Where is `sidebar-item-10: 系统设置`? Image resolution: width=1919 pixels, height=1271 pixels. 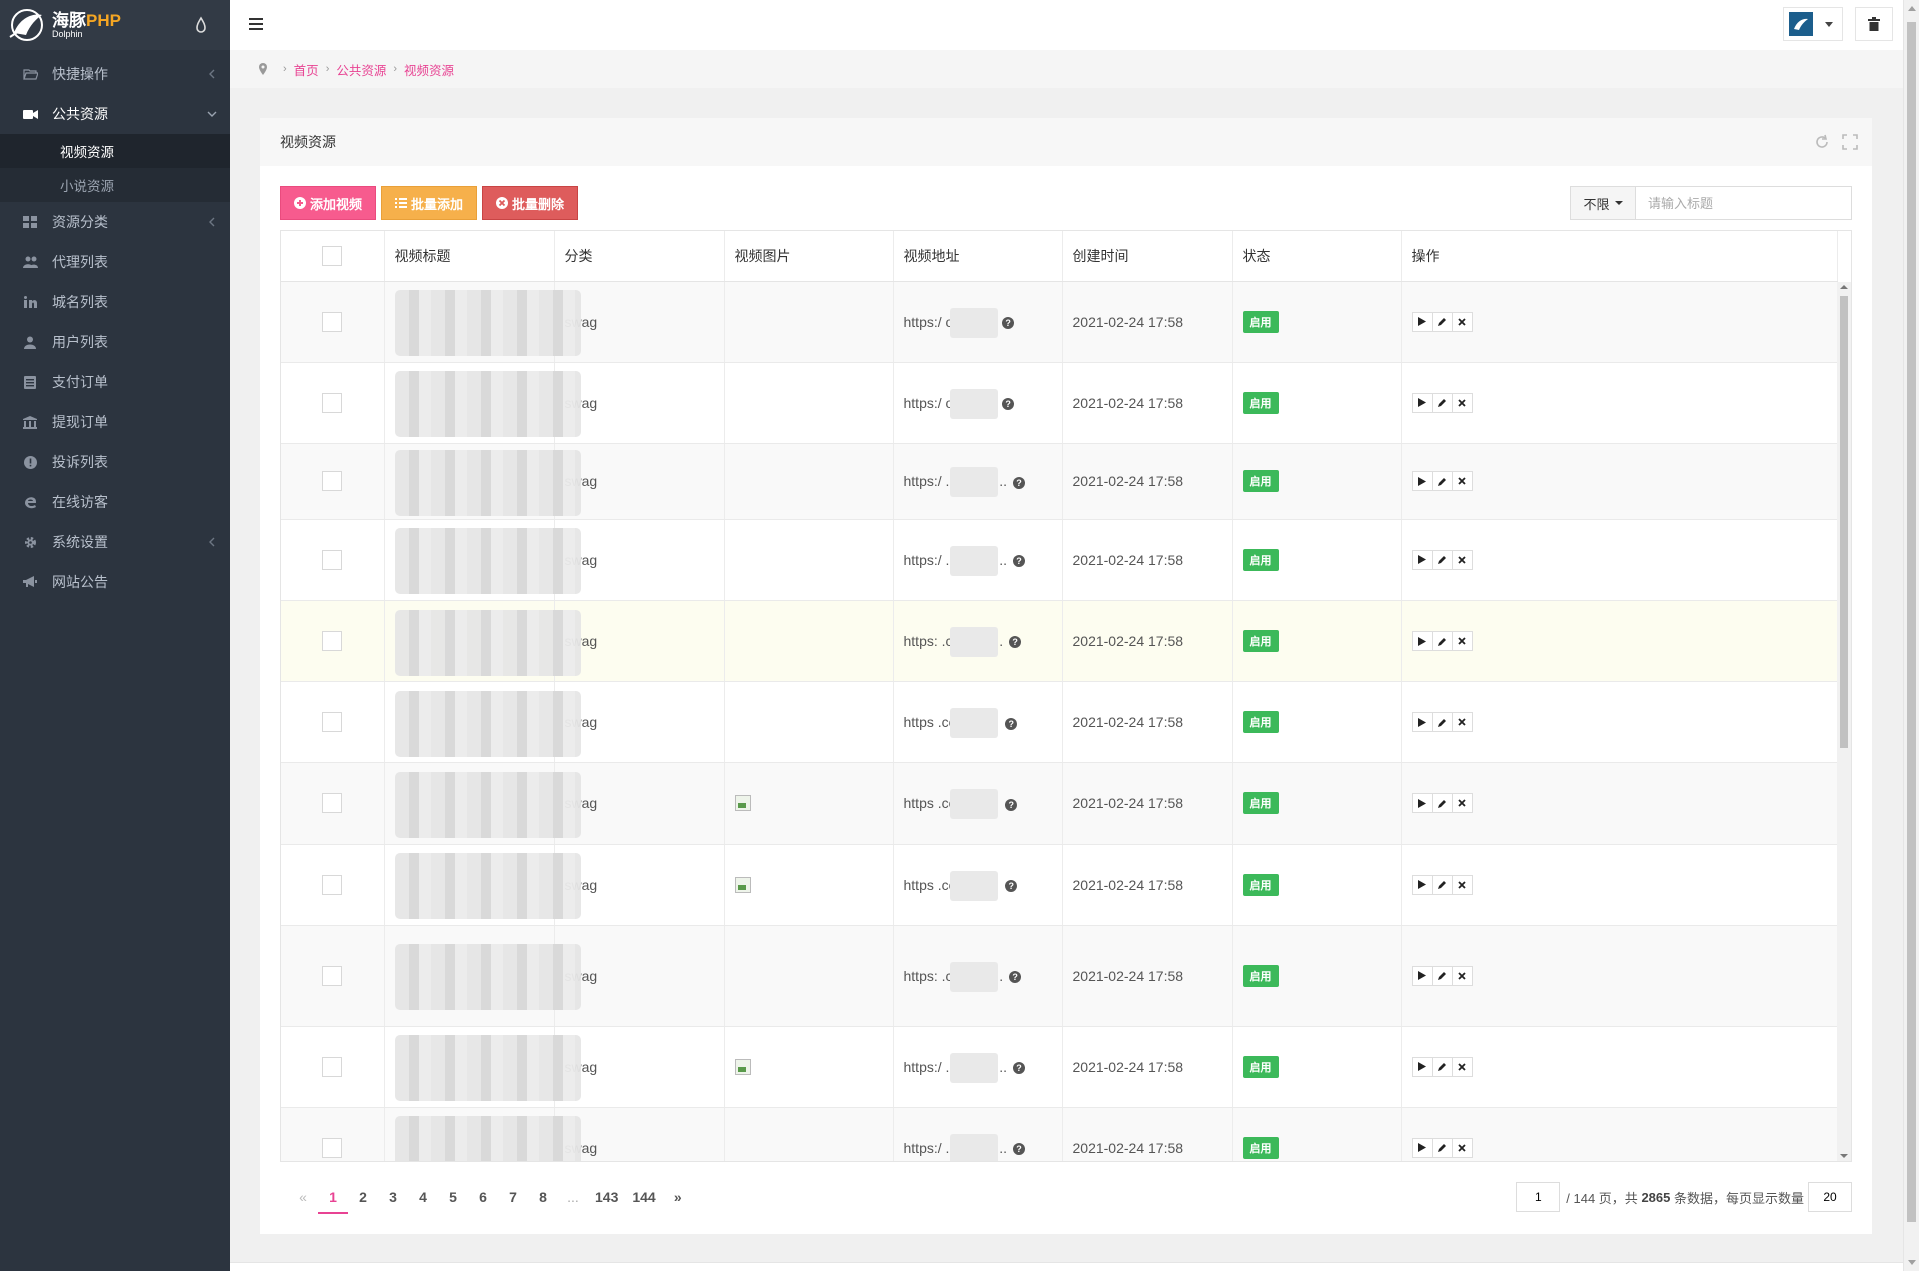 sidebar-item-10: 系统设置 is located at coordinates (115, 542).